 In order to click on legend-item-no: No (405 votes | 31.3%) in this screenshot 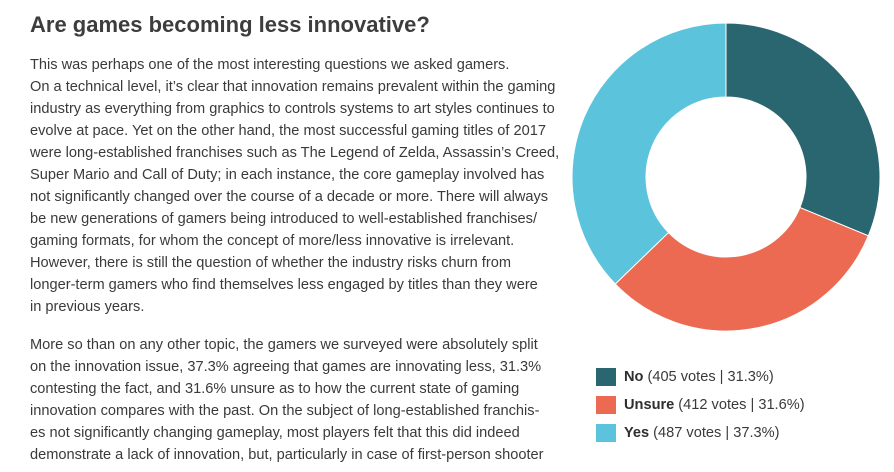, I will do `click(741, 377)`.